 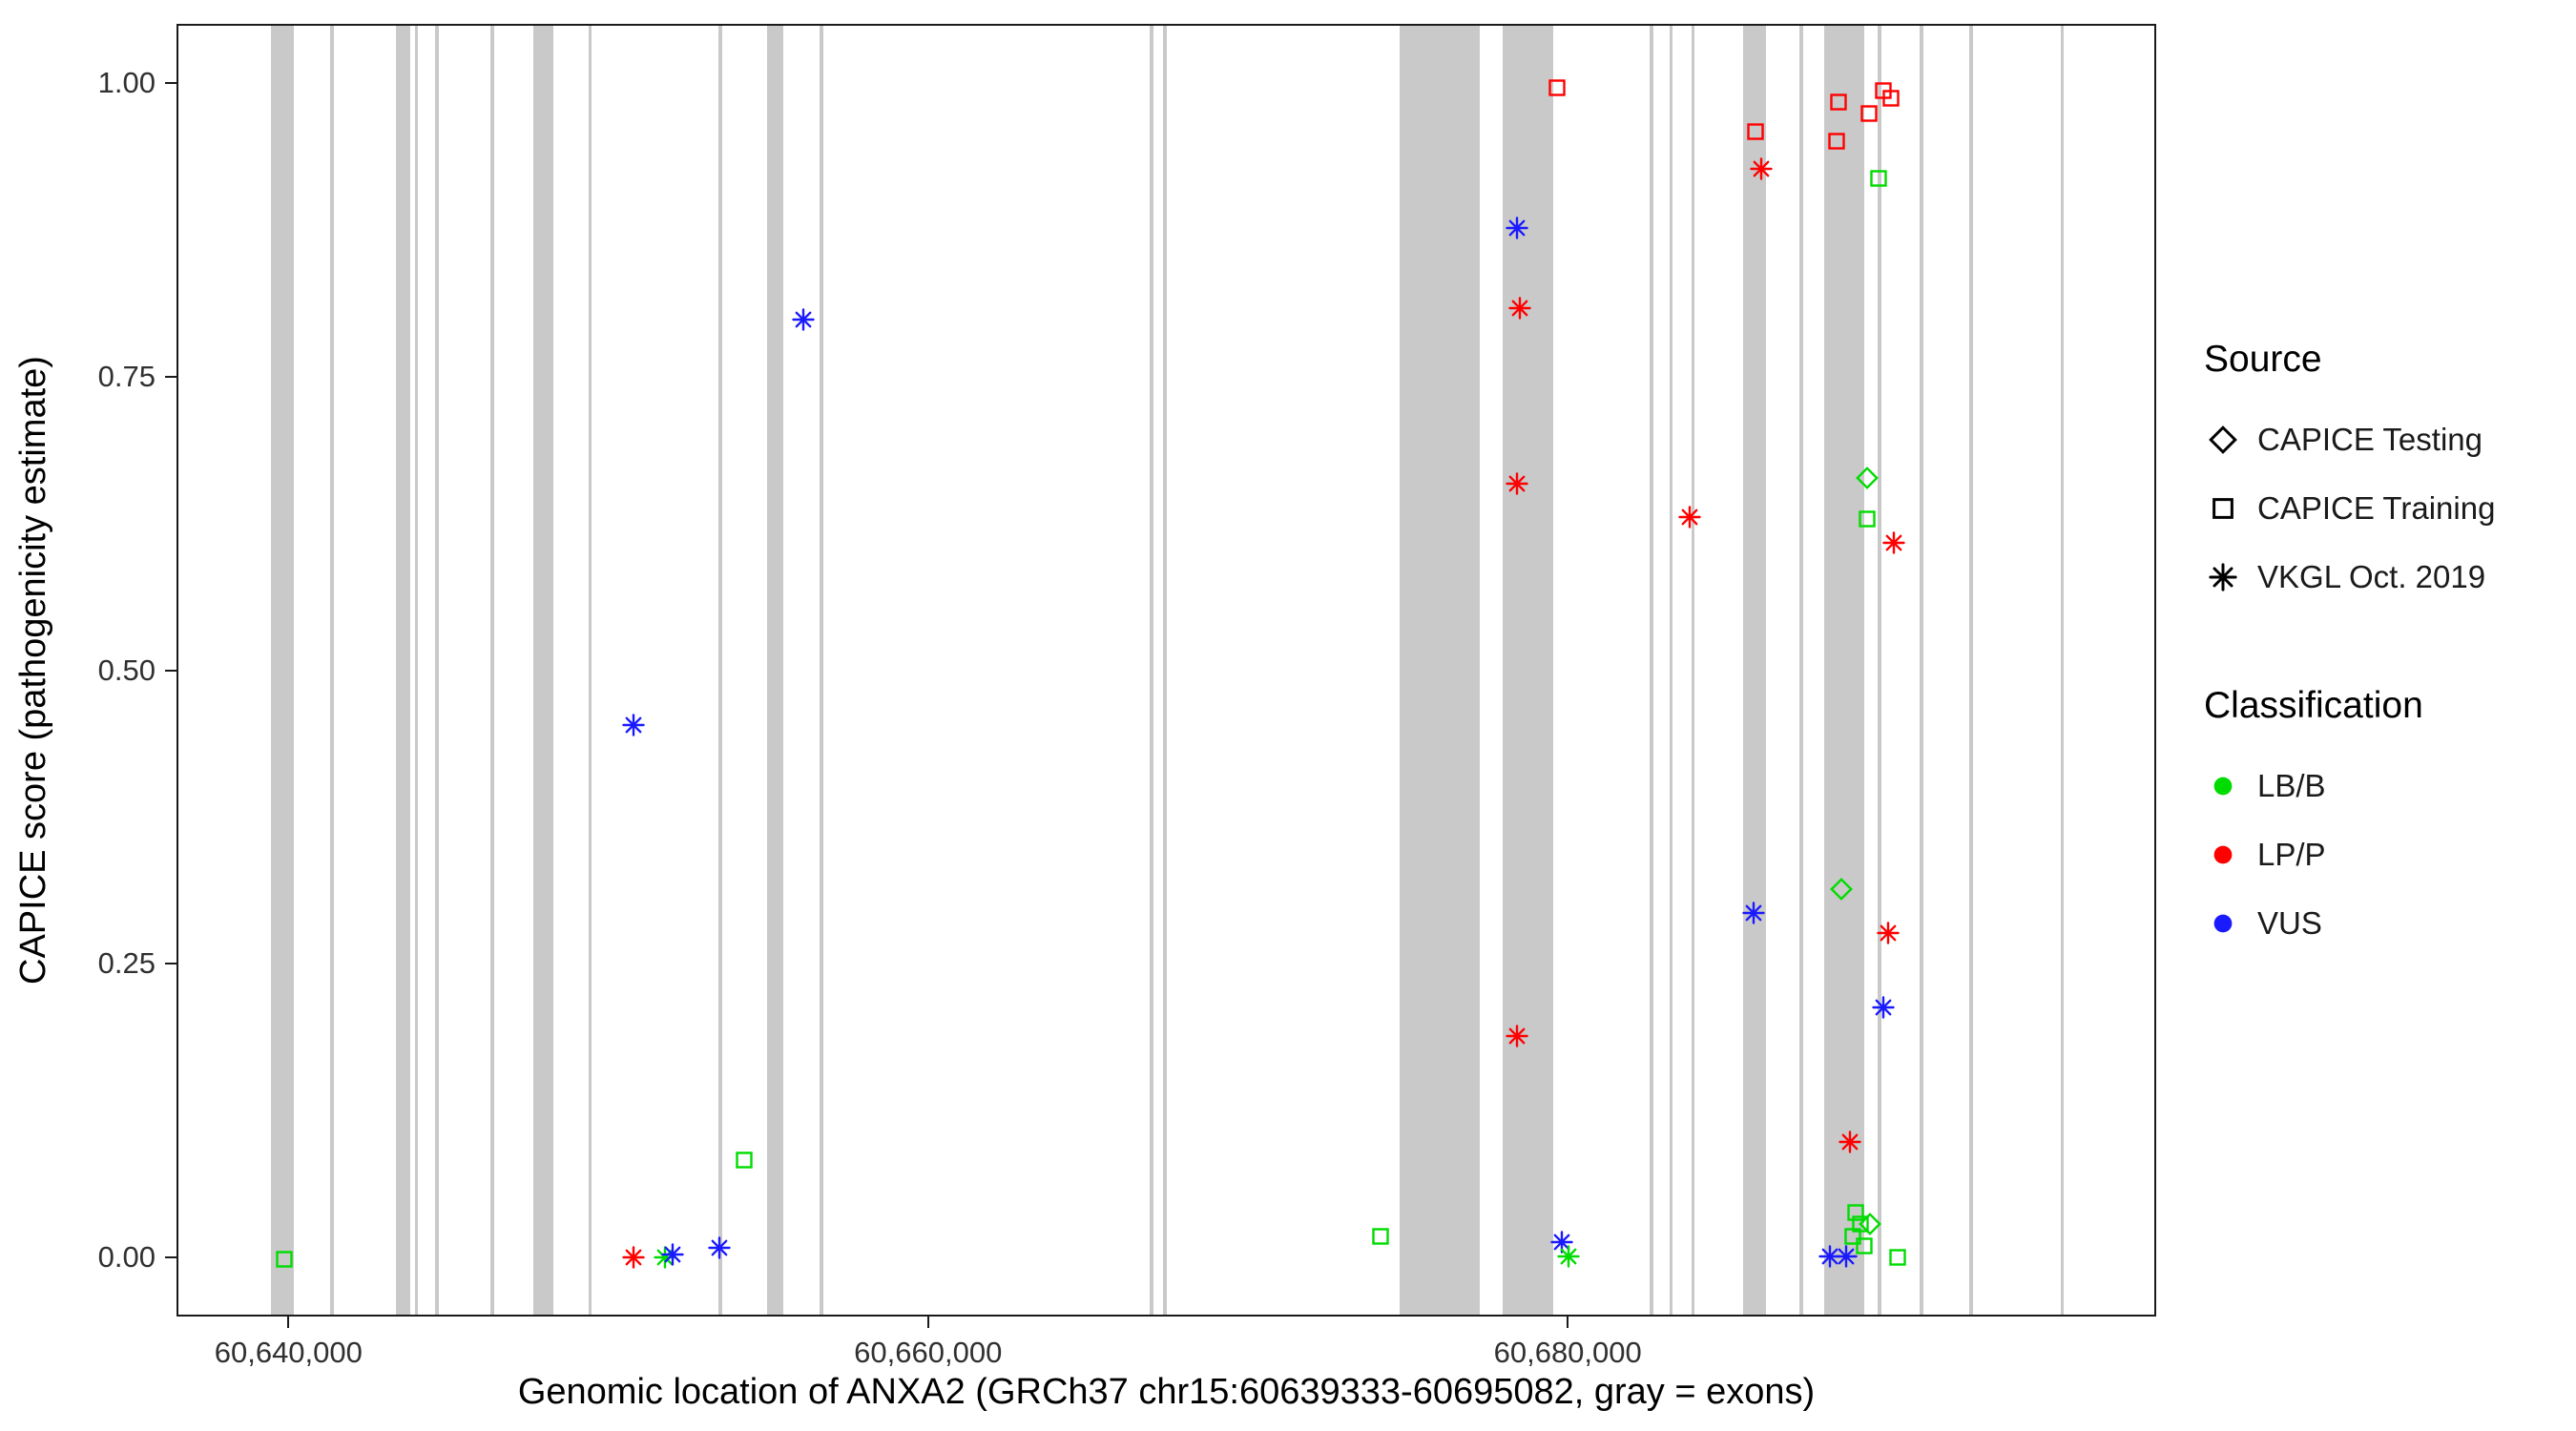 I want to click on legend-item-label: CAPICE Testing, so click(x=2370, y=439).